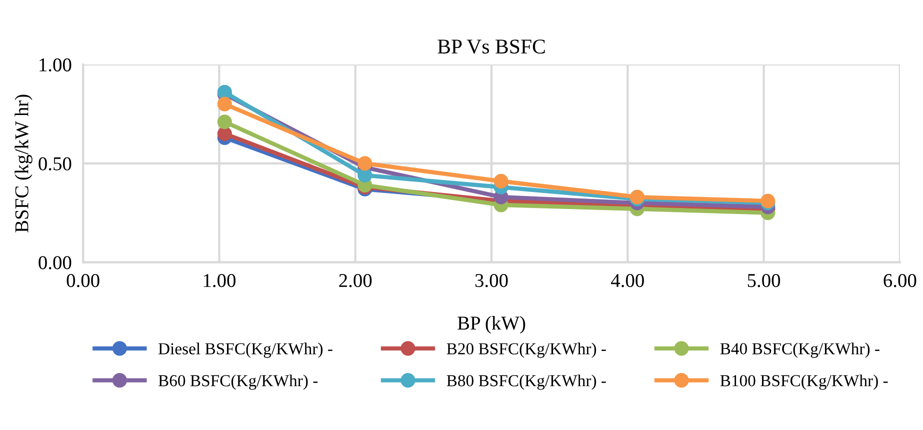 The width and height of the screenshot is (923, 430). What do you see at coordinates (800, 350) in the screenshot?
I see `legend-label: B40 BSFC(Kg/KWhr) -` at bounding box center [800, 350].